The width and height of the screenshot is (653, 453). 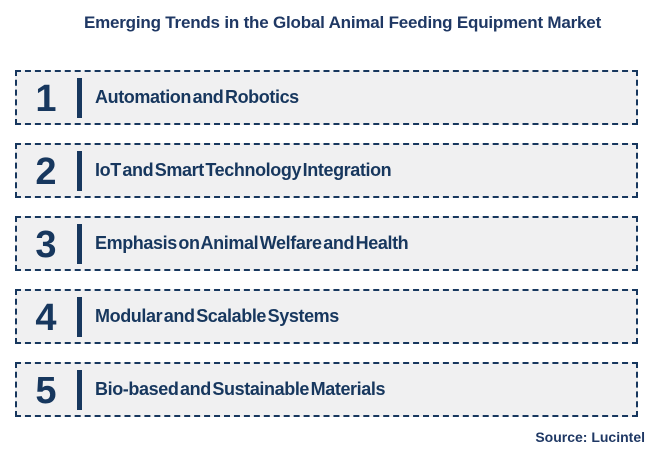 I want to click on trend-row-4: 4 Modular and Scalable Systems, so click(x=326, y=316).